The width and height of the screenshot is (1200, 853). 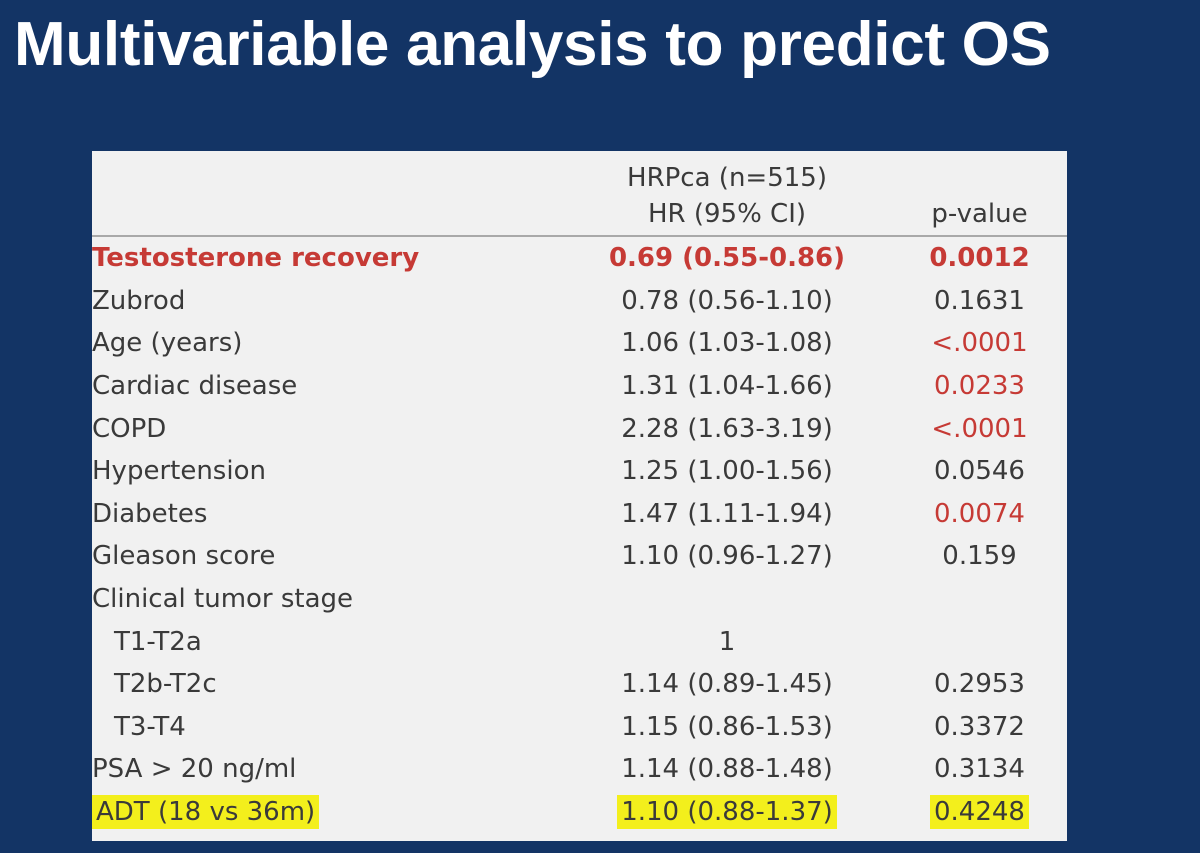 I want to click on p-value: 0.3372, so click(x=979, y=726).